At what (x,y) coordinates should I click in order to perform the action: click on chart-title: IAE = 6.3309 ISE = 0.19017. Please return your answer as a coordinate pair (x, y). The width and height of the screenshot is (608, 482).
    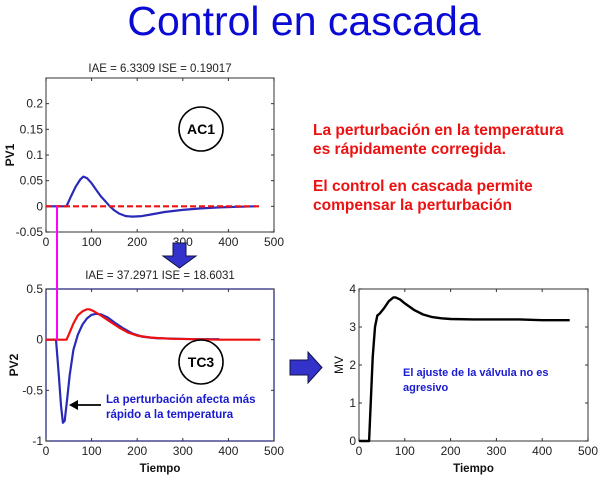
    Looking at the image, I should click on (159, 69).